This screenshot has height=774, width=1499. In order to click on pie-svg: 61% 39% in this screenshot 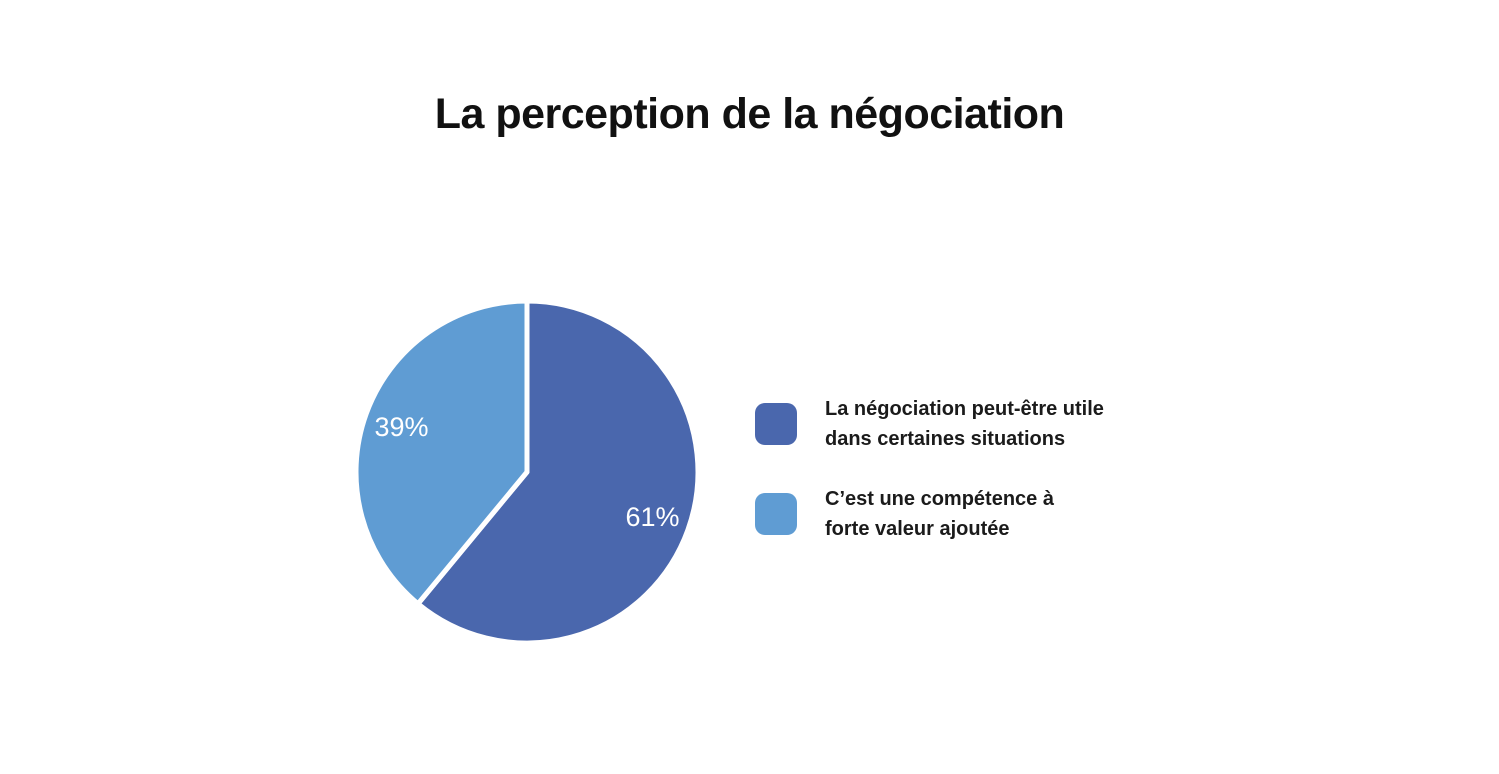, I will do `click(527, 472)`.